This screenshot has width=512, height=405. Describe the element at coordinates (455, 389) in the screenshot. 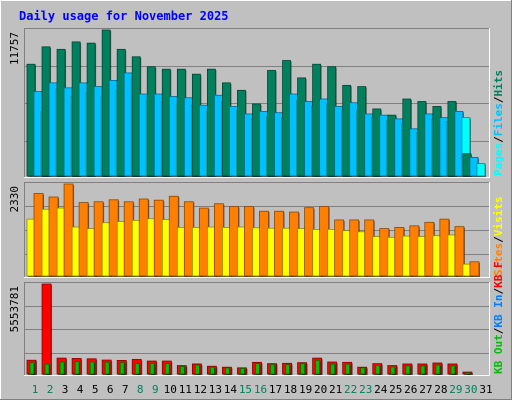

I see `x-tick-label-day-29: 29` at that location.